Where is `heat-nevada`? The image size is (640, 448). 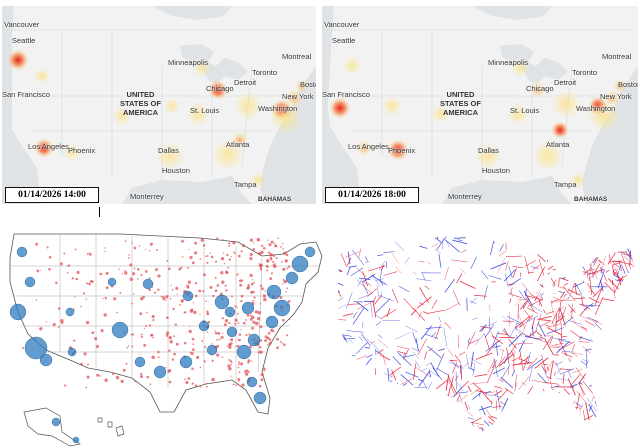 heat-nevada is located at coordinates (392, 106).